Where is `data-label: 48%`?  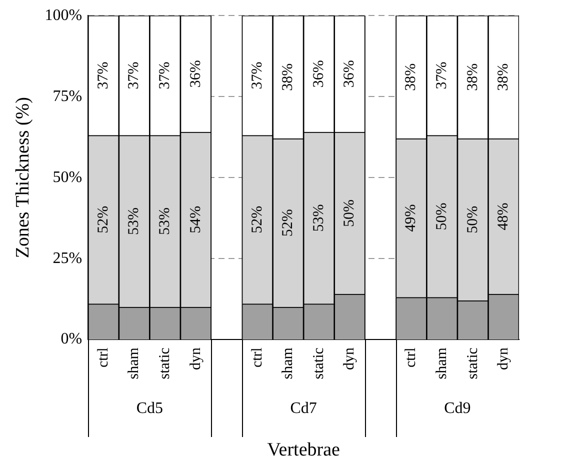 data-label: 48% is located at coordinates (504, 216).